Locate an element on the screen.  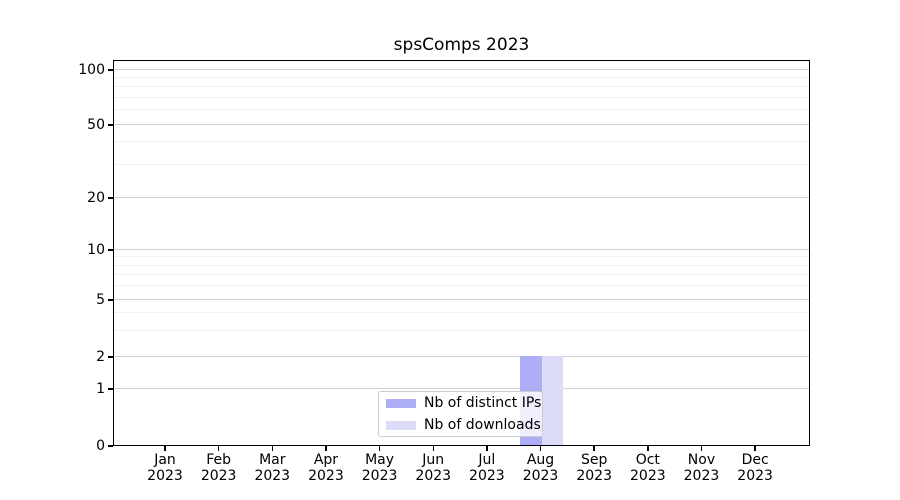
x-tick-month: Jan is located at coordinates (165, 460).